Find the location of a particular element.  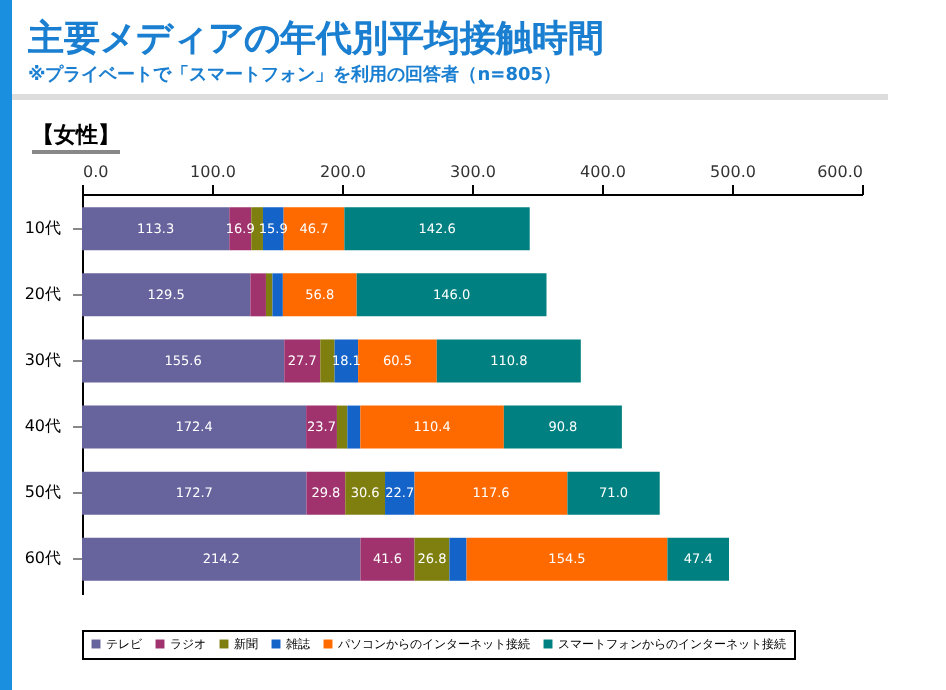

y-tick-label: 30代 is located at coordinates (42, 359).